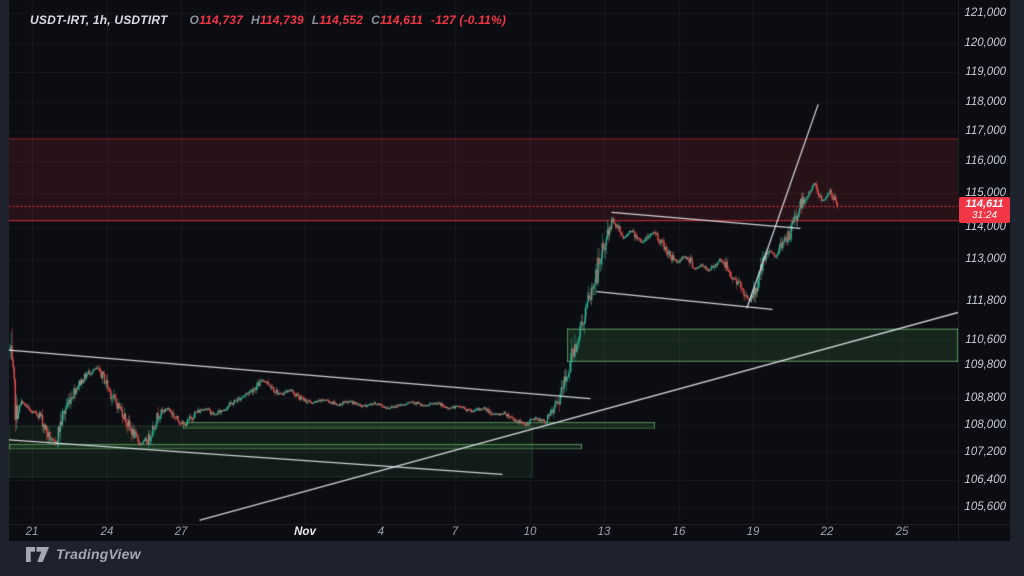 This screenshot has width=1024, height=576. I want to click on price-axis-separator, so click(958, 270).